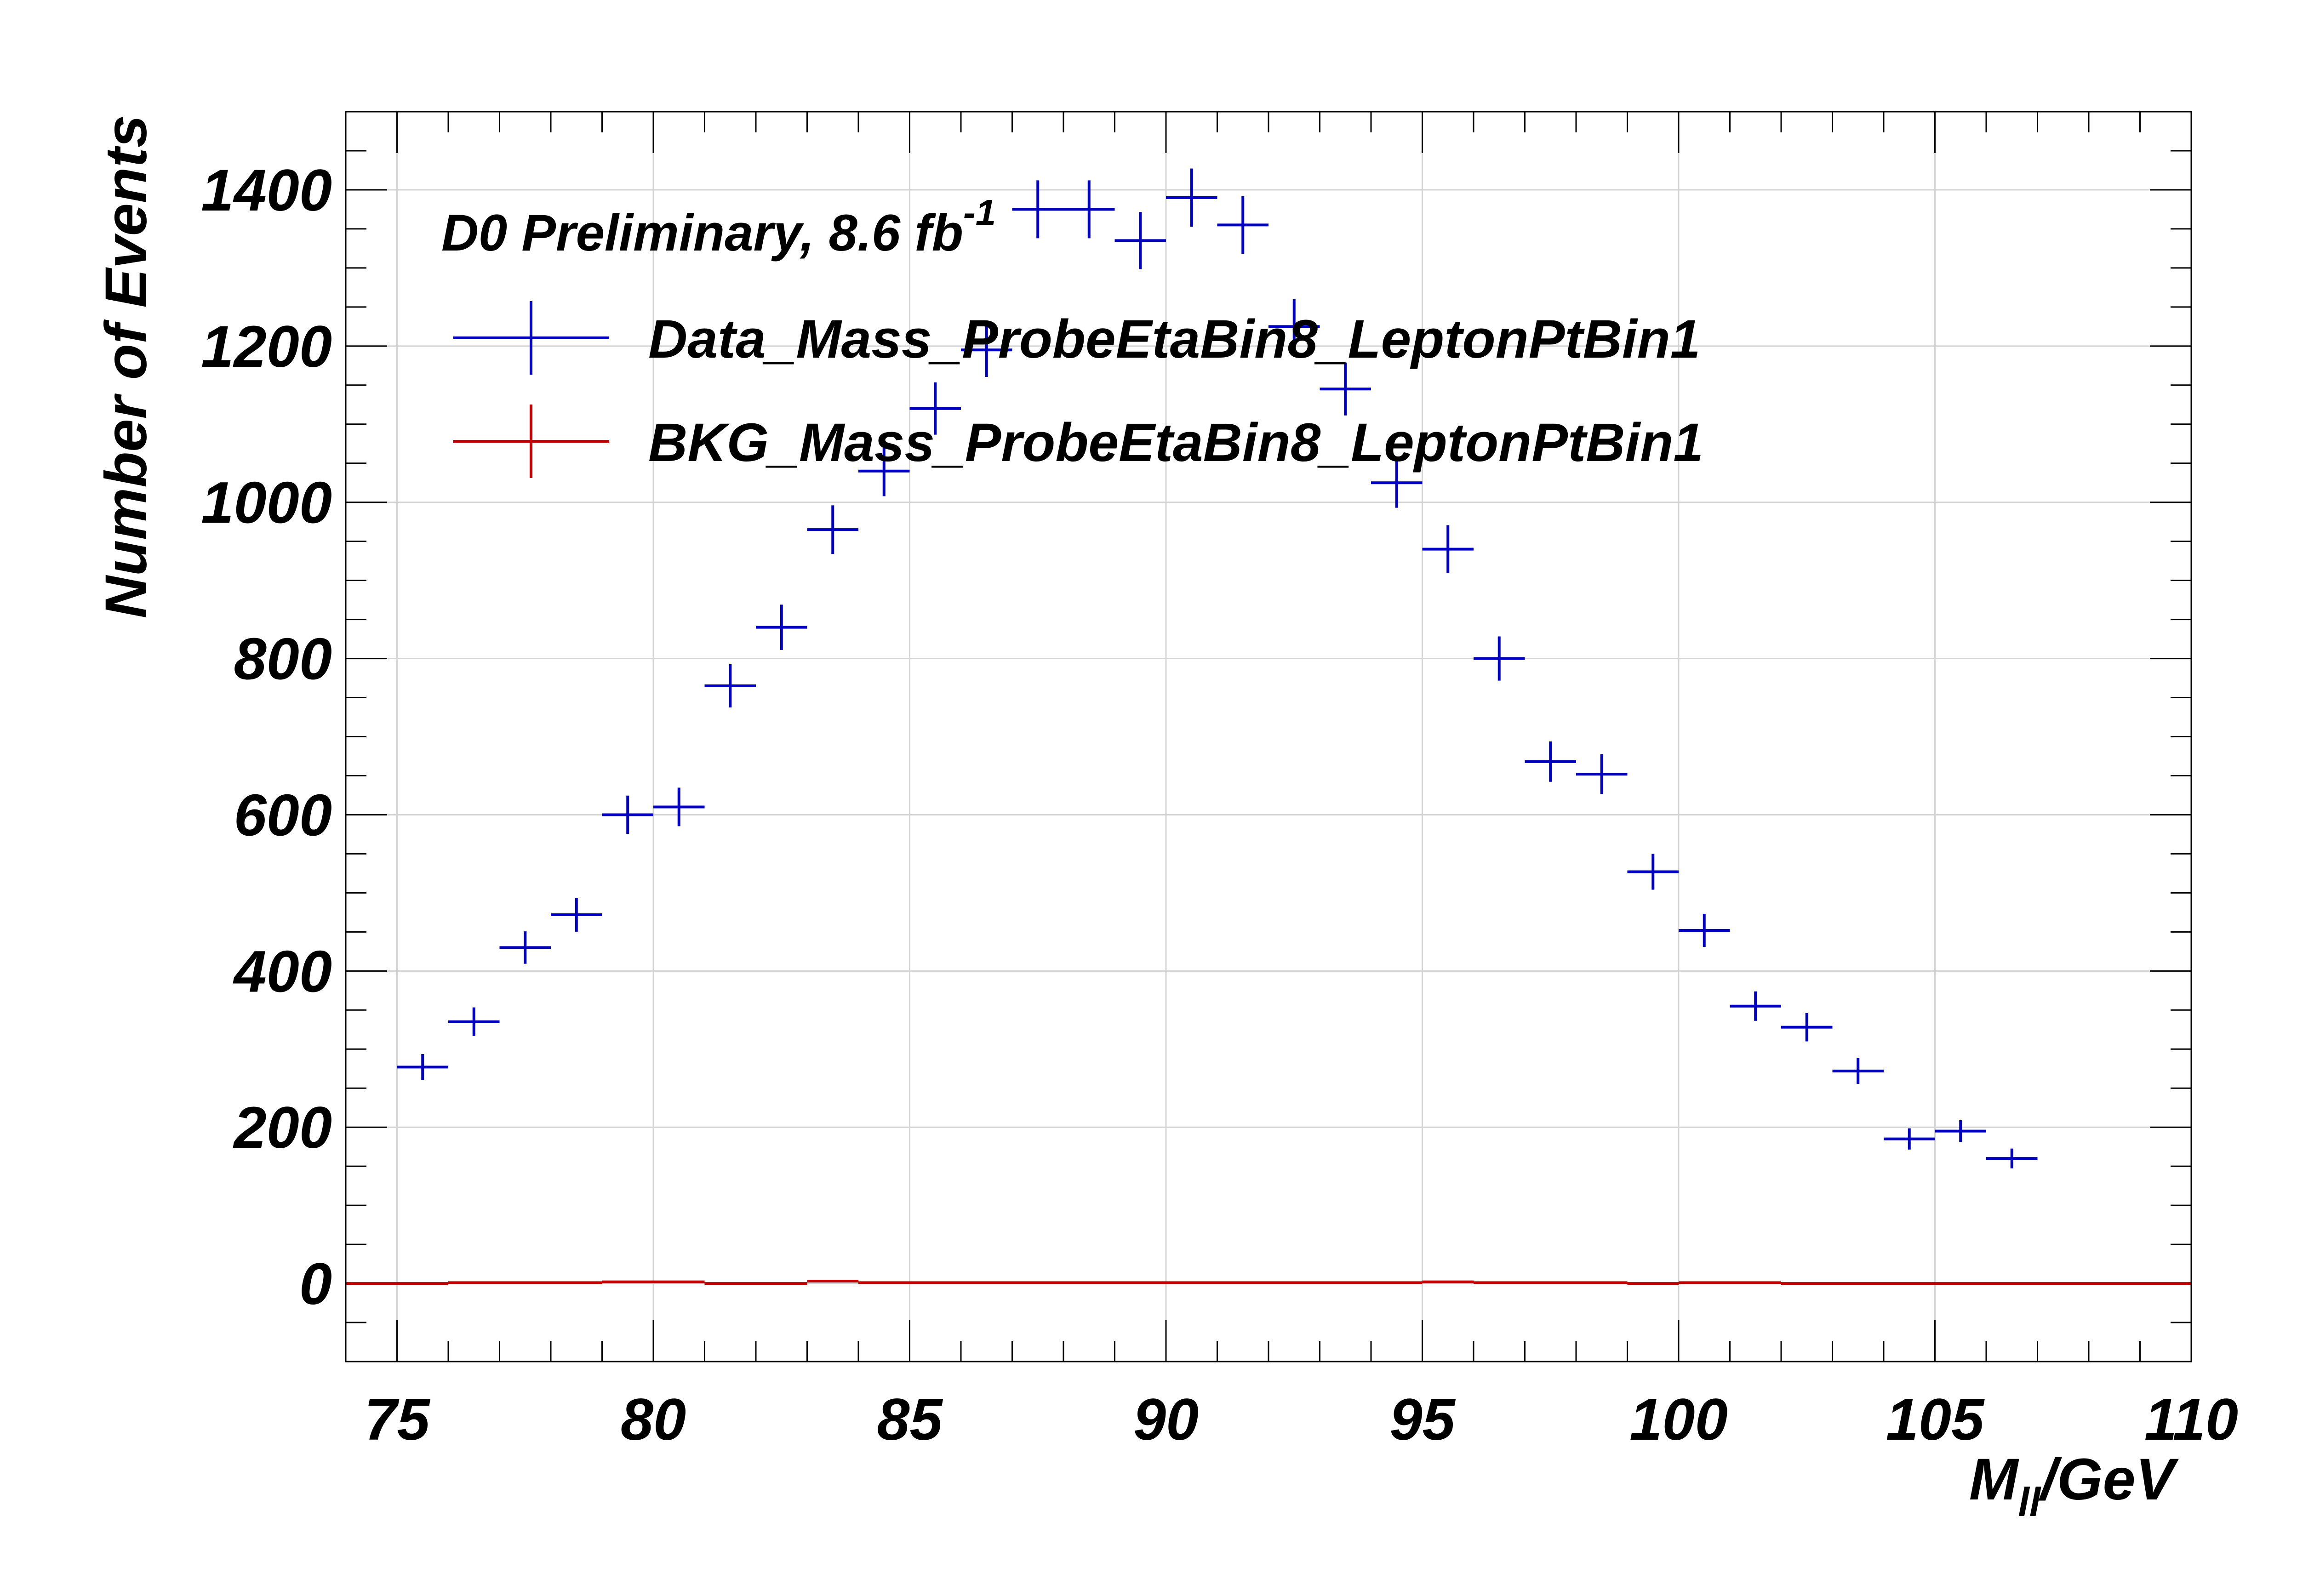 The height and width of the screenshot is (1596, 2297). What do you see at coordinates (1166, 1420) in the screenshot?
I see `x-tick-label: 90` at bounding box center [1166, 1420].